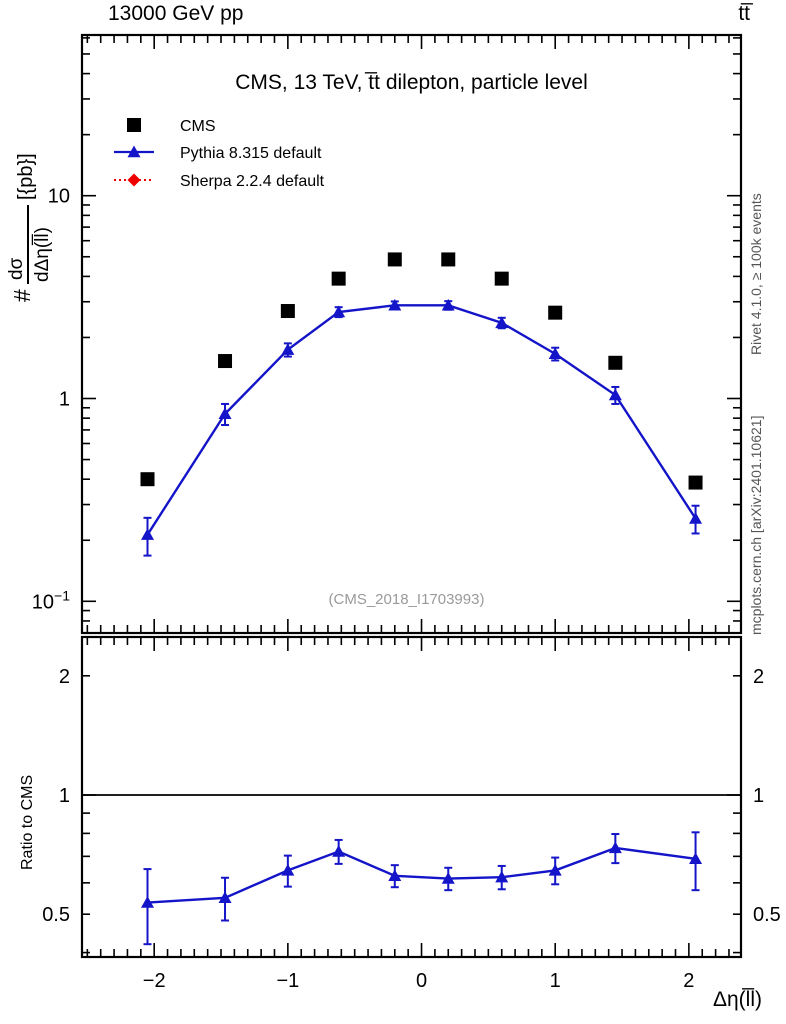 This screenshot has height=1024, width=786. Describe the element at coordinates (737, 999) in the screenshot. I see `xaxis-label: Δη(l̅l)` at that location.